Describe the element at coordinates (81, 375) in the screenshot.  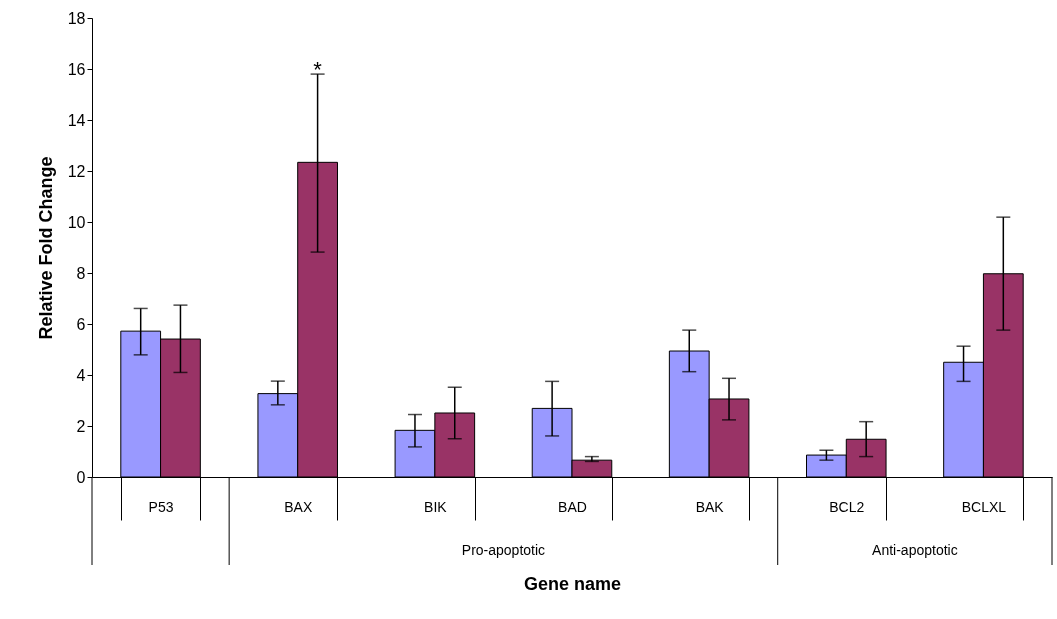
I see `y-tick-label: 4` at that location.